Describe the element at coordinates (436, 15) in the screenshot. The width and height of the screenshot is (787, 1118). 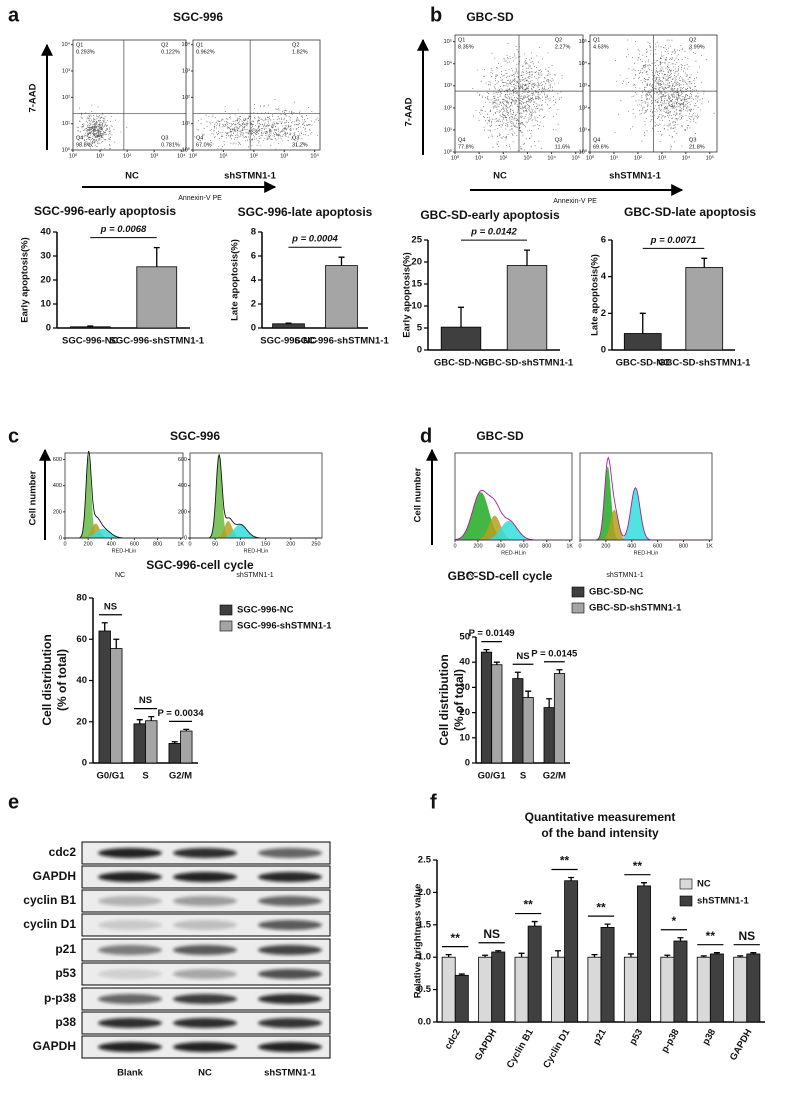
I see `panel-letter: b` at that location.